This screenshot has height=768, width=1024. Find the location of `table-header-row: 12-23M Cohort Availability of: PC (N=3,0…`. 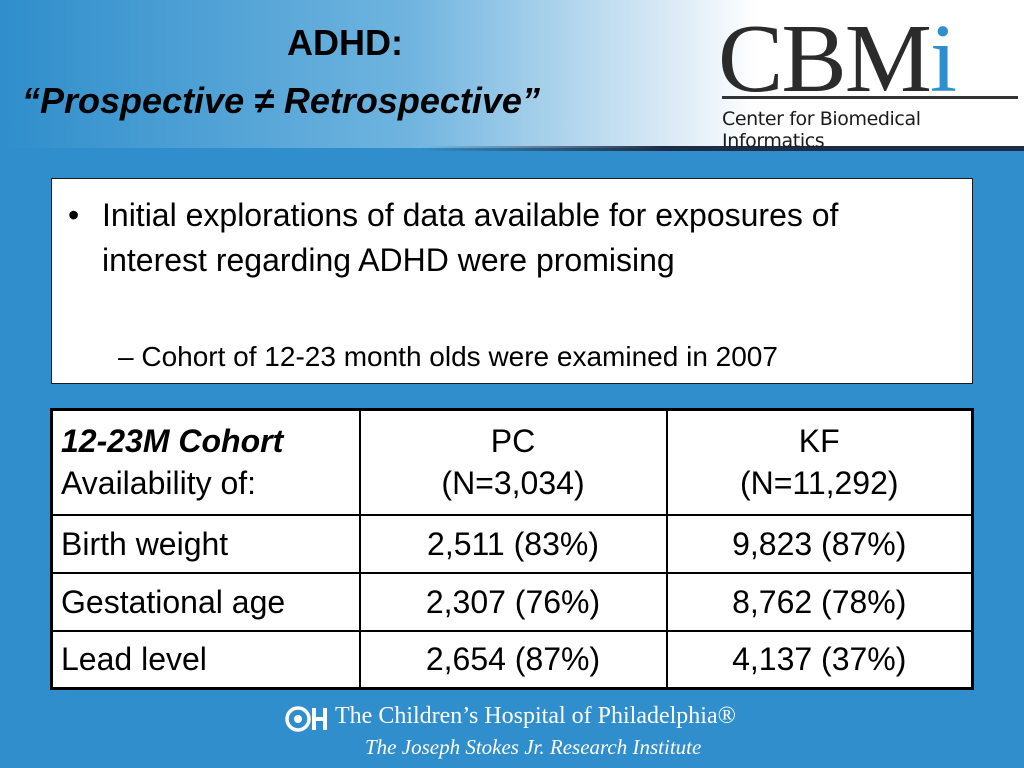

table-header-row: 12-23M Cohort Availability of: PC (N=3,0… is located at coordinates (512, 462).